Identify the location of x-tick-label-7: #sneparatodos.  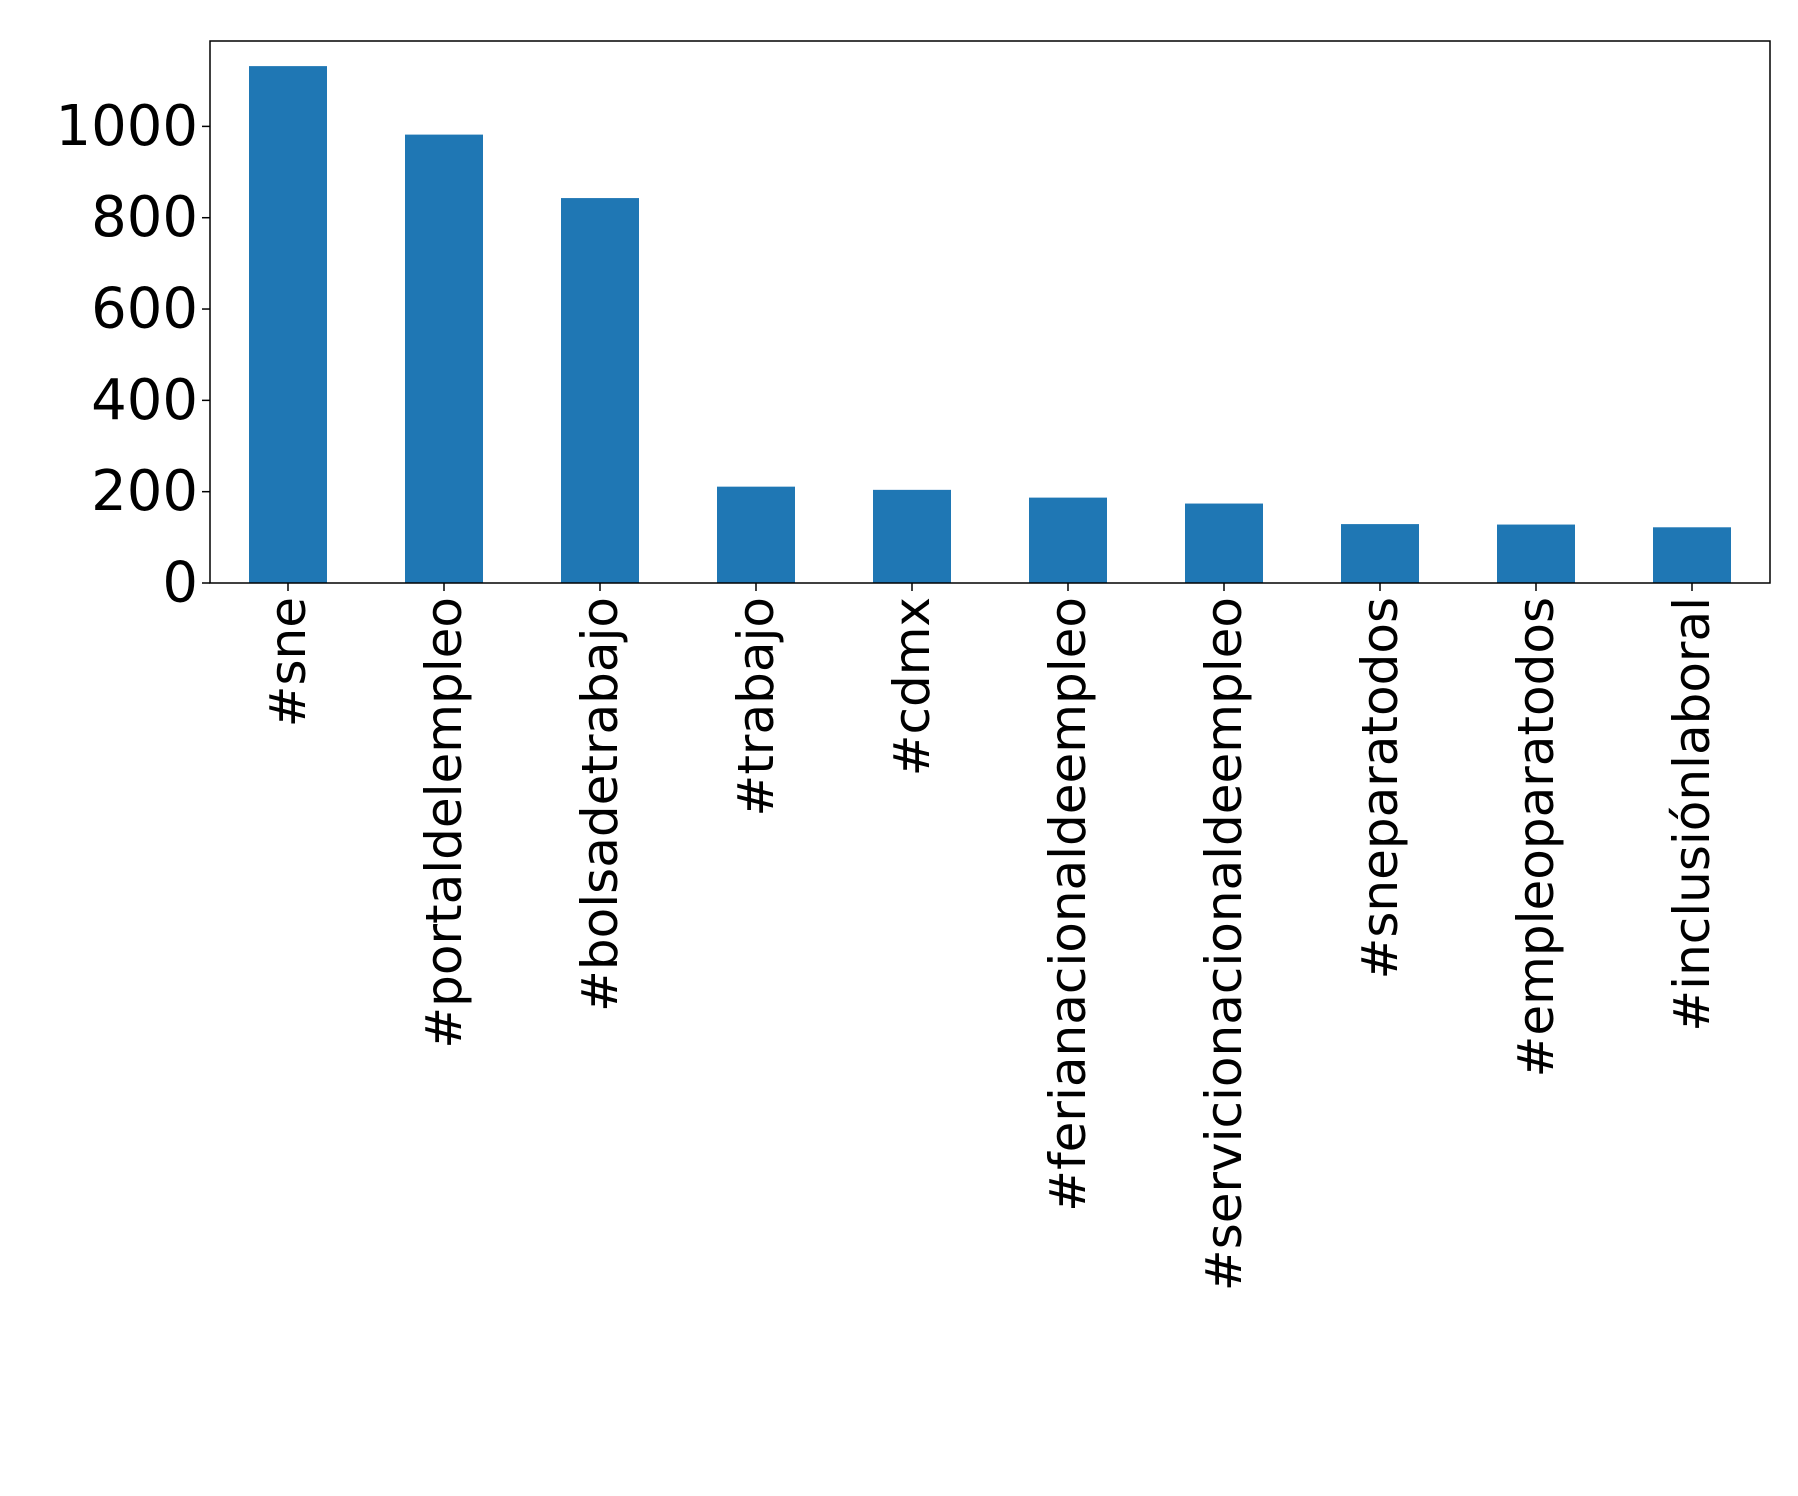
(1380, 788).